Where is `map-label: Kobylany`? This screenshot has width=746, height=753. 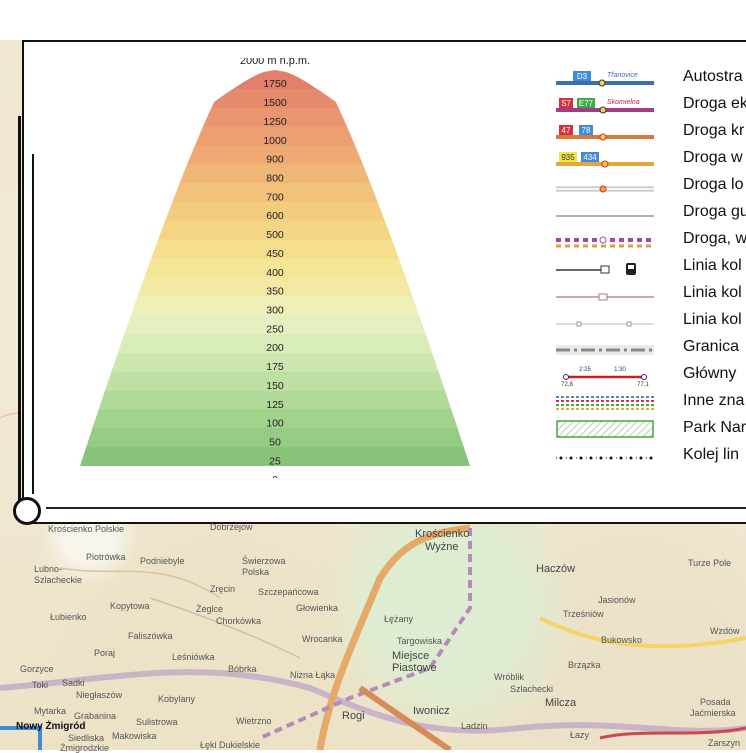 map-label: Kobylany is located at coordinates (177, 699).